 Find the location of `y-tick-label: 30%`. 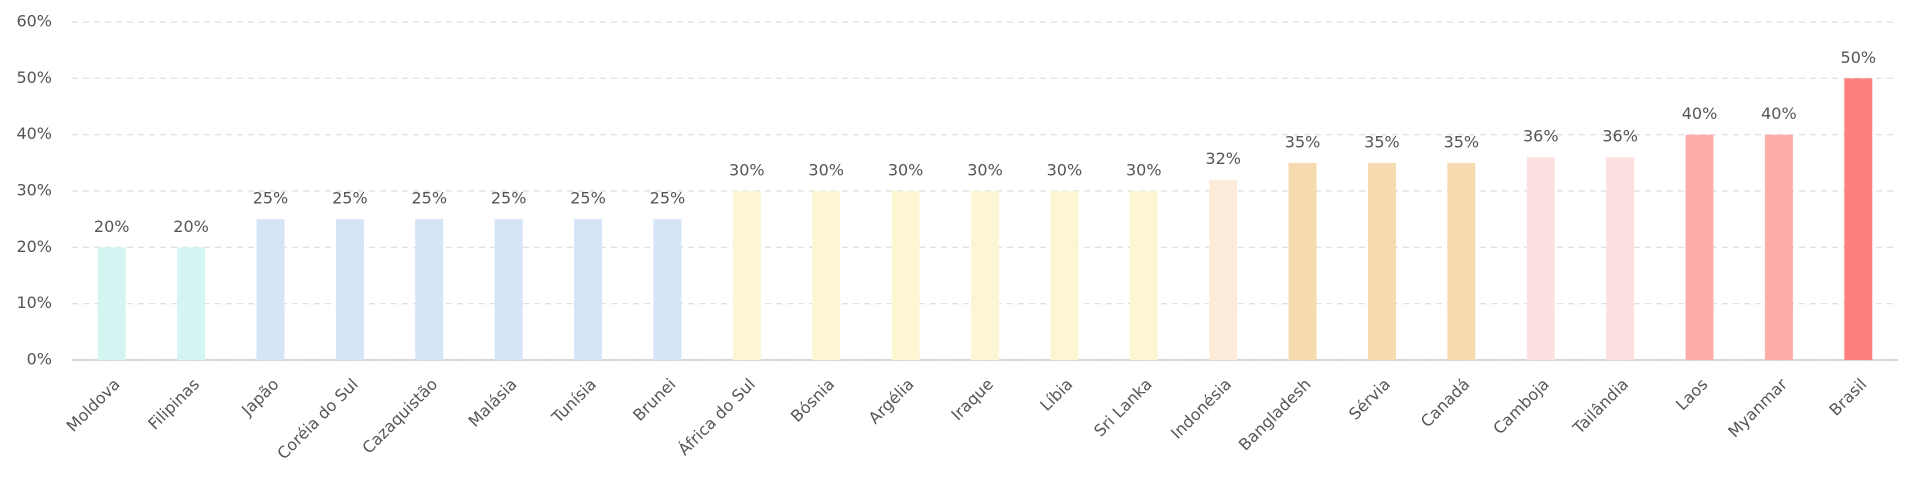

y-tick-label: 30% is located at coordinates (34, 190).